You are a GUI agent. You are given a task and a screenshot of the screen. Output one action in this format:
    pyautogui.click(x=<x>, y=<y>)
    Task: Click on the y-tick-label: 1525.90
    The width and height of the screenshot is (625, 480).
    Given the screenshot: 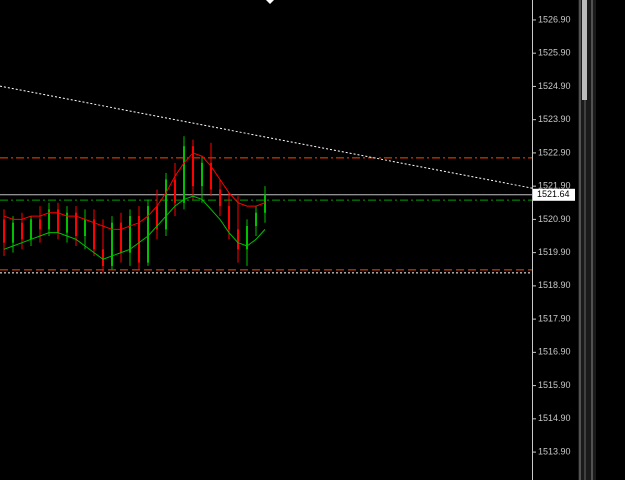 What is the action you would take?
    pyautogui.click(x=554, y=53)
    